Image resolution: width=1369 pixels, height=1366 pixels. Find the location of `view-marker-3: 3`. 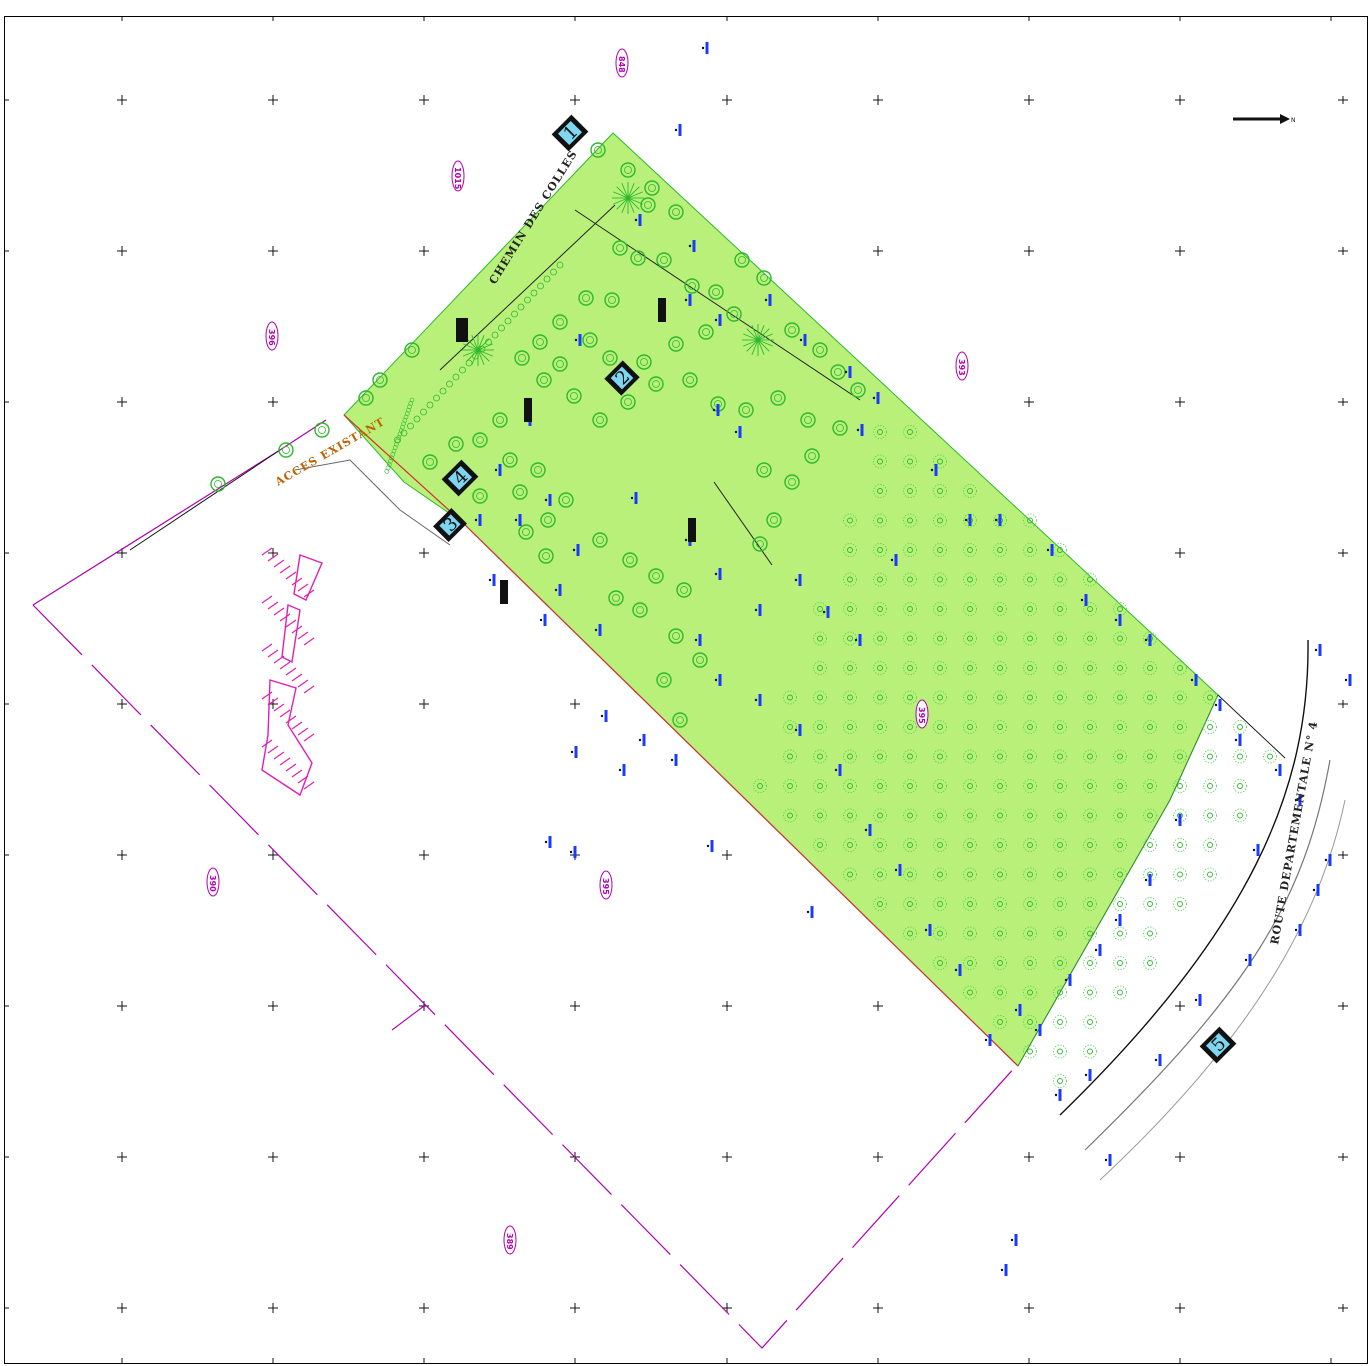

view-marker-3: 3 is located at coordinates (450, 525).